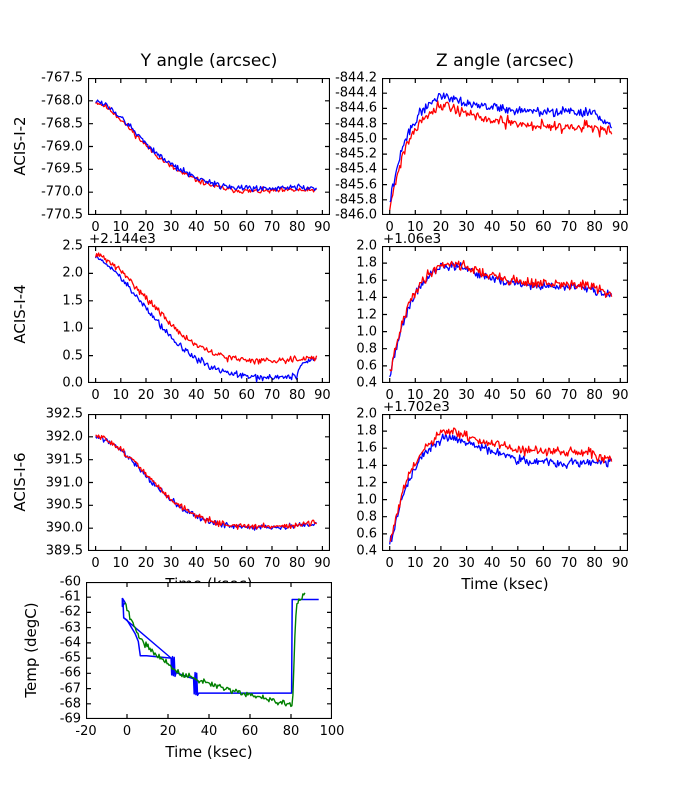 This screenshot has height=800, width=700. Describe the element at coordinates (441, 395) in the screenshot. I see `acis-i4-z-xtick-label: 20` at that location.